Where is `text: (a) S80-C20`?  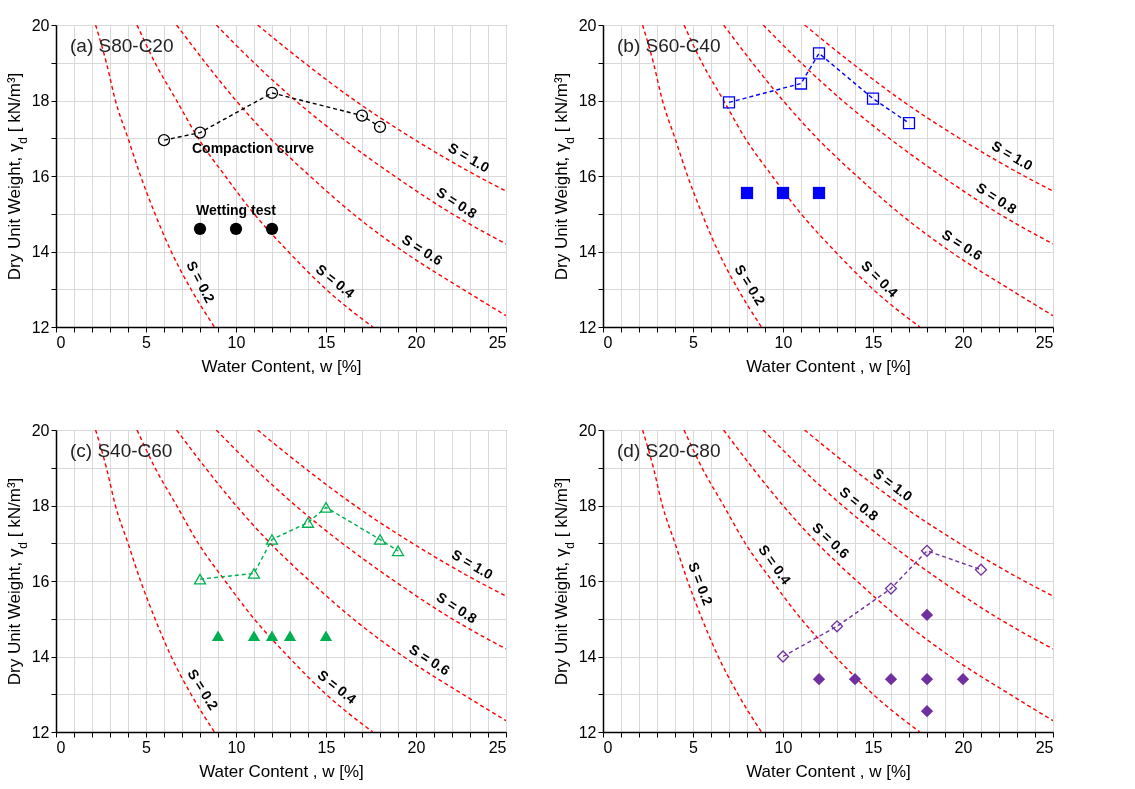 text: (a) S80-C20 is located at coordinates (122, 45).